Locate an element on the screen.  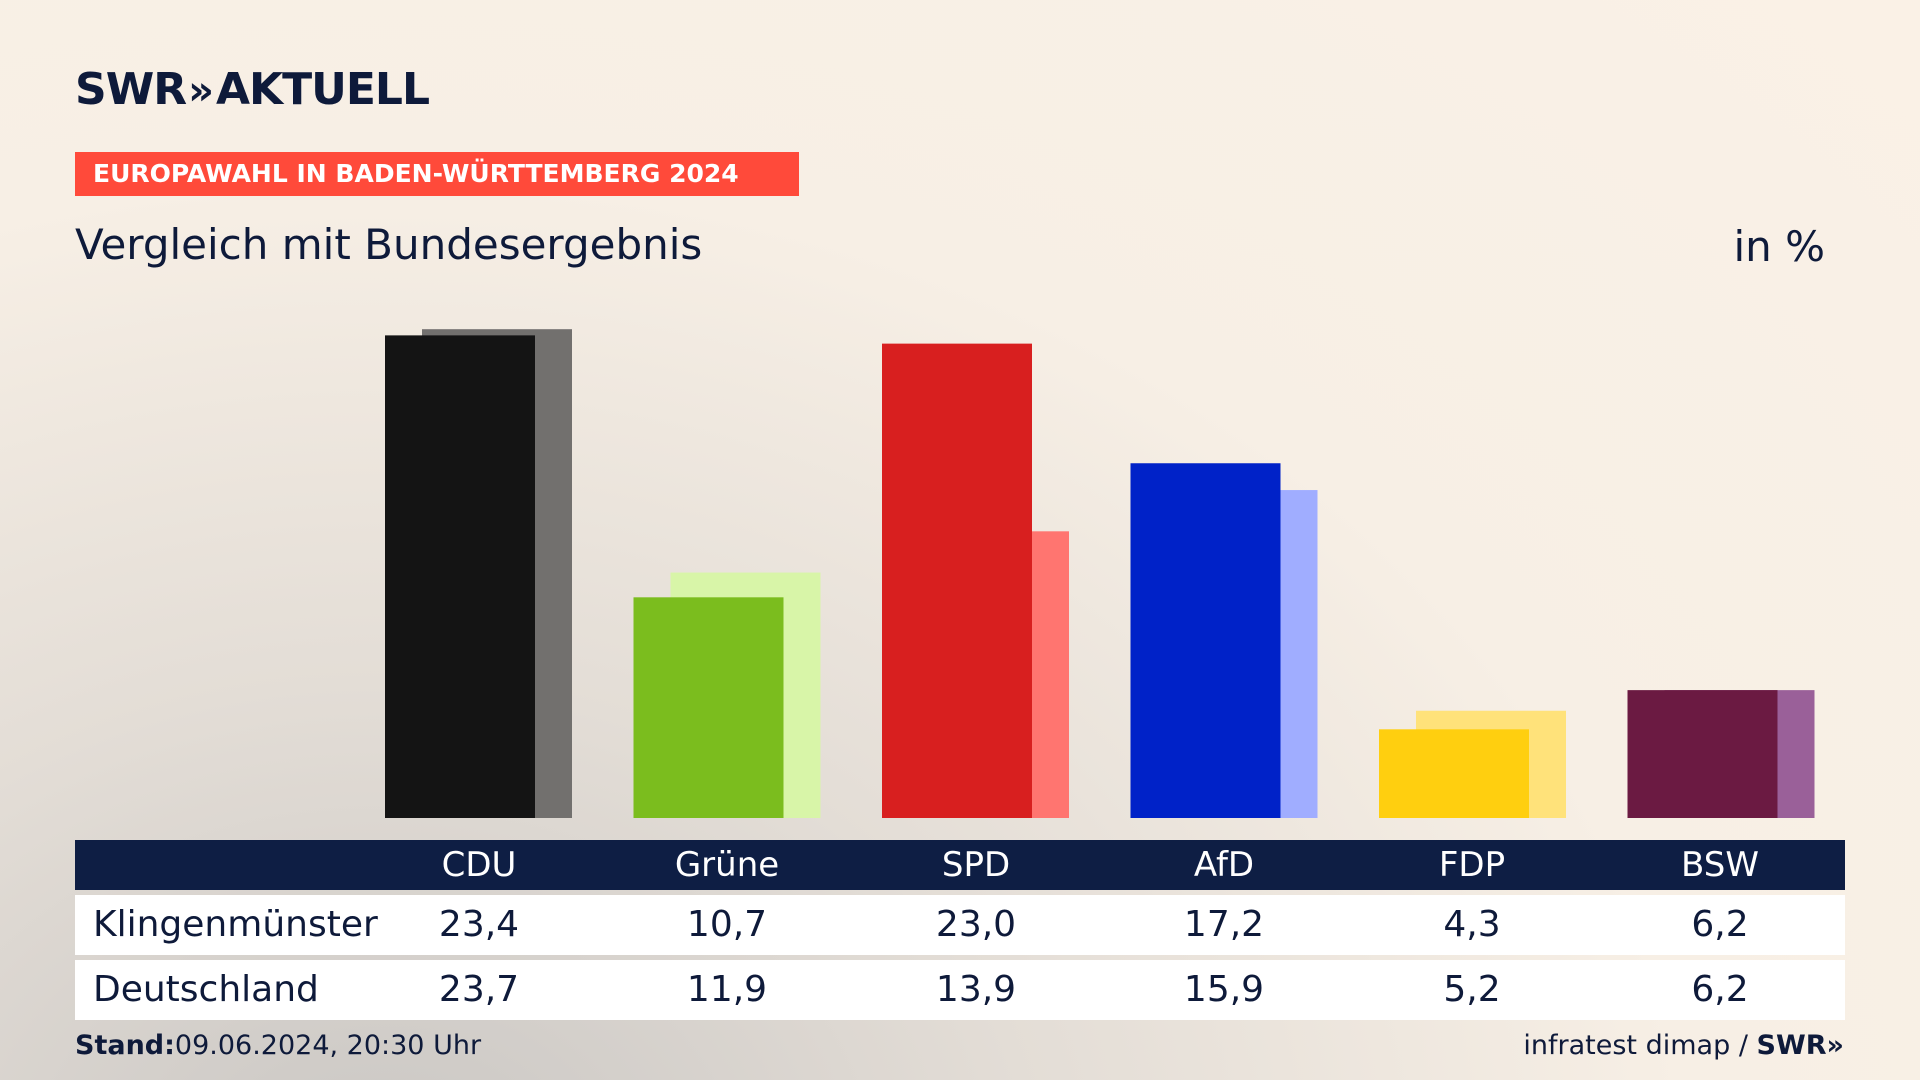
stand-value: 09.06.2024, 20:30 Uhr is located at coordinates (328, 1045).